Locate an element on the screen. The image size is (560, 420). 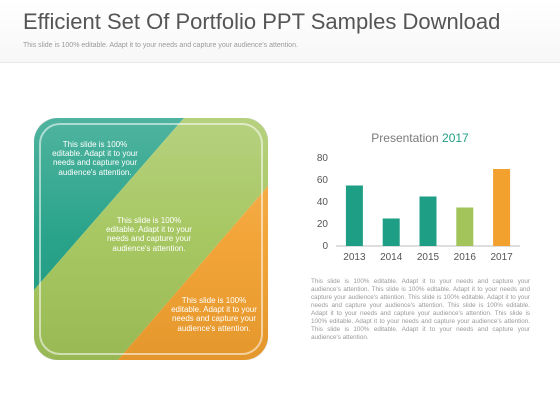
y-tick-label: 0 is located at coordinates (325, 246).